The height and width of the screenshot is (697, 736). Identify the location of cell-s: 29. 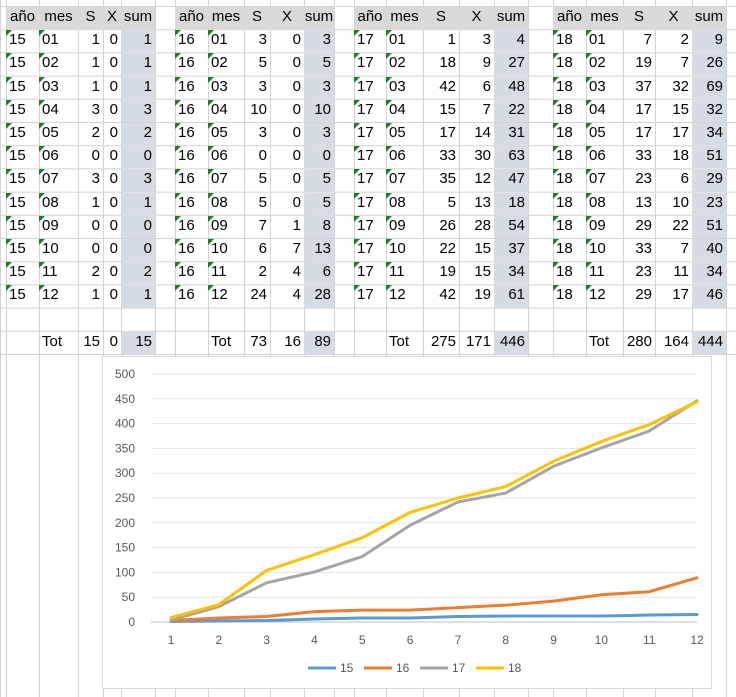
(639, 296).